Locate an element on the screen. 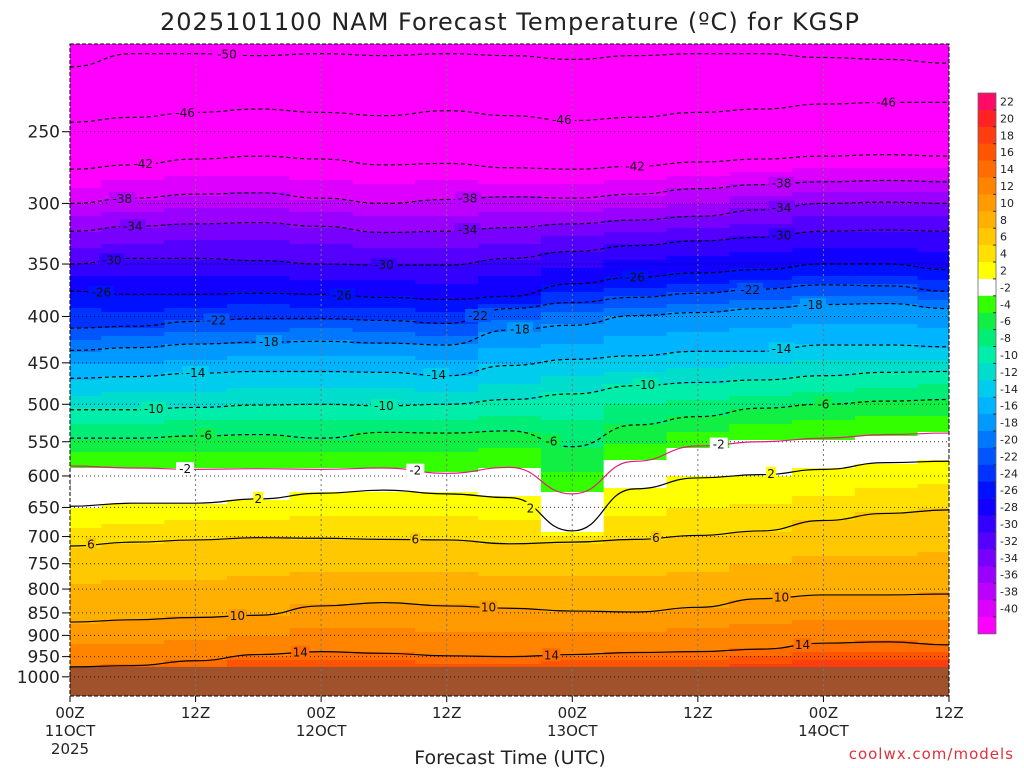 Image resolution: width=1024 pixels, height=768 pixels. contour-label: -18 is located at coordinates (813, 305).